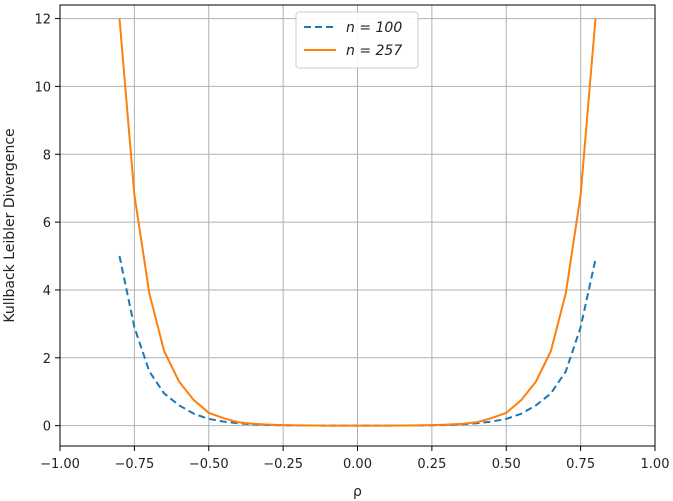 This screenshot has height=501, width=673. Describe the element at coordinates (47, 291) in the screenshot. I see `y-tick-label: 4` at that location.